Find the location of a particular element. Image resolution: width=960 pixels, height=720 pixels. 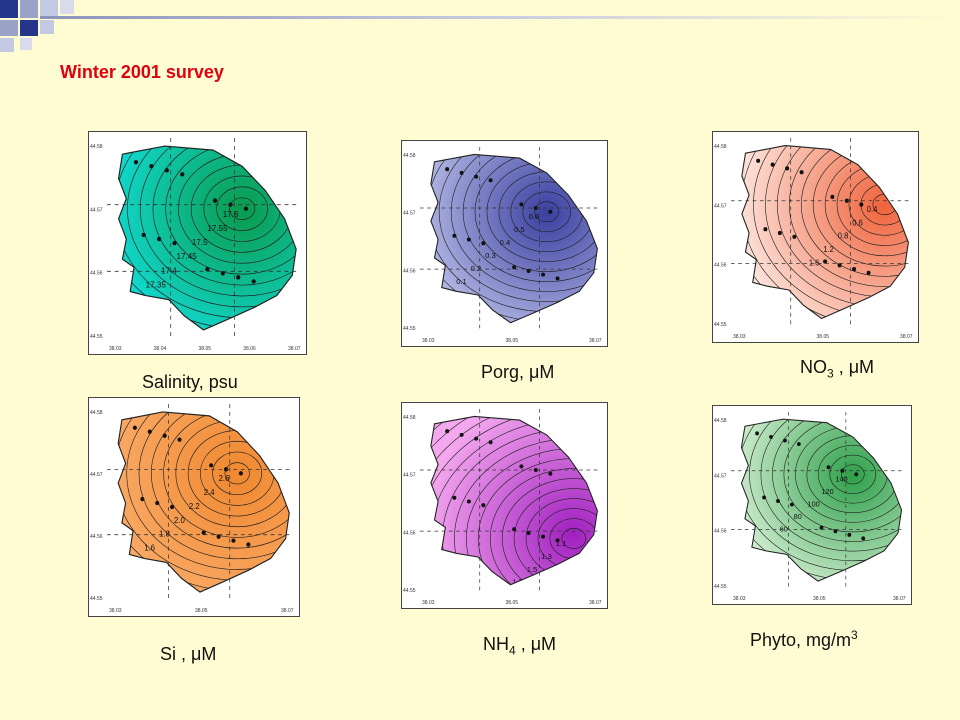

isoline-label: 1.2 is located at coordinates (828, 249).